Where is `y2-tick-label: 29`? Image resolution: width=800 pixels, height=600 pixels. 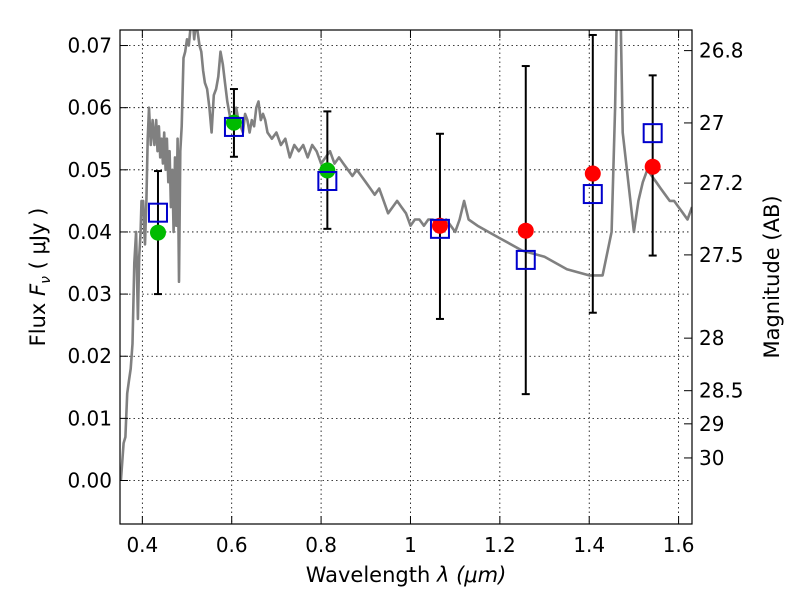
y2-tick-label: 29 is located at coordinates (711, 424).